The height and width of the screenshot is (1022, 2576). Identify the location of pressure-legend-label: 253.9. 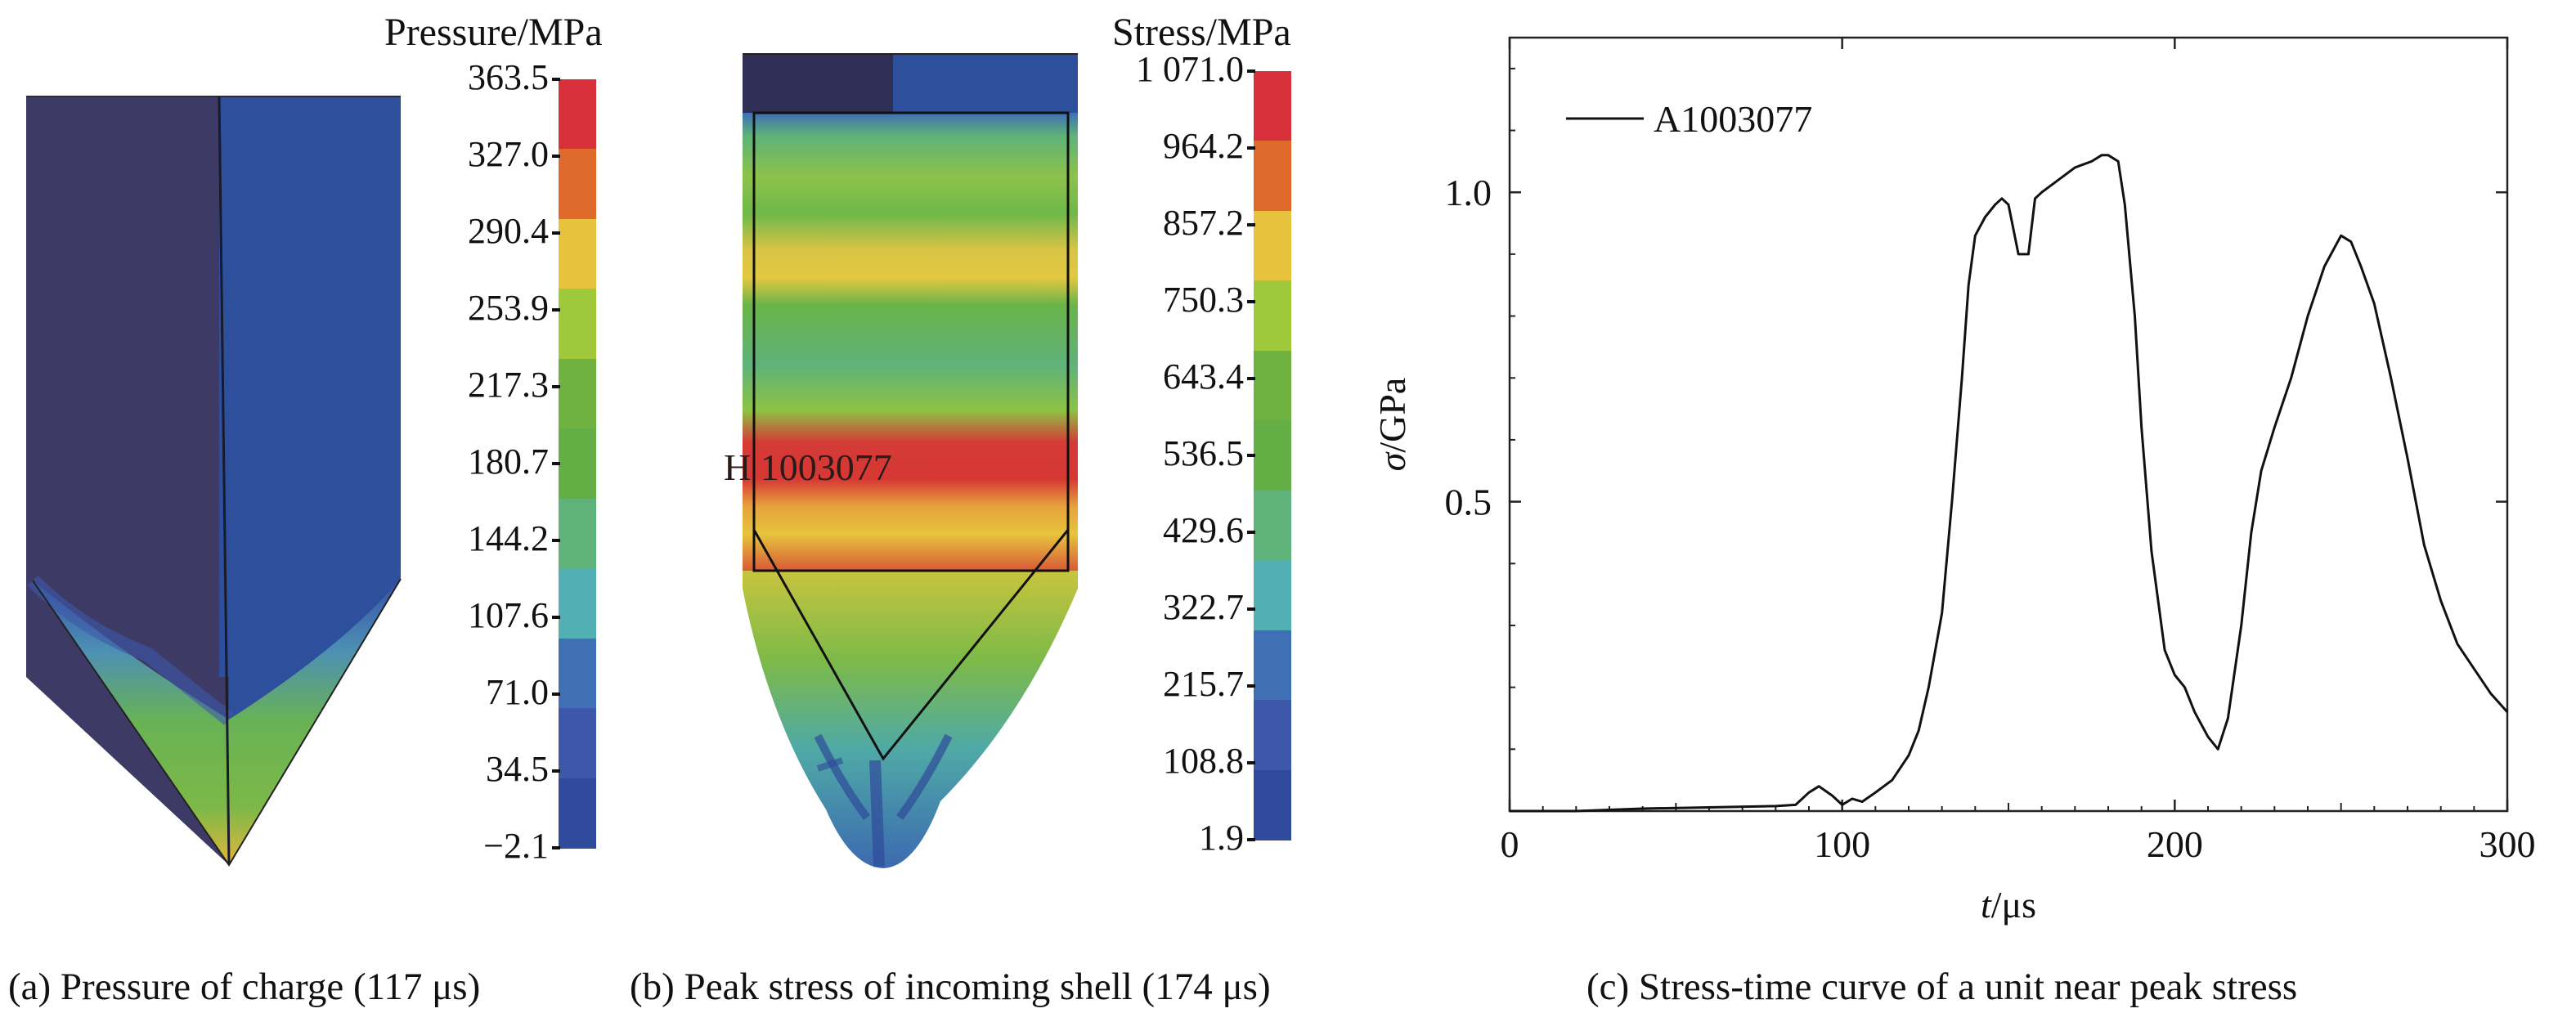
(508, 308).